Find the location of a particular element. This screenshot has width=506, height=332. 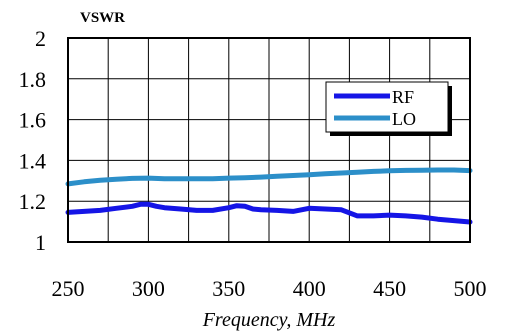

series-line-lo is located at coordinates (269, 177).